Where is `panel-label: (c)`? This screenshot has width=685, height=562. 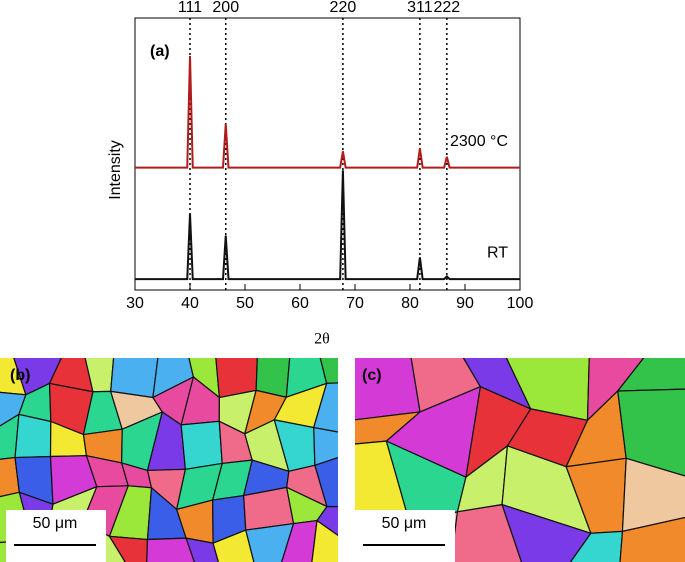
panel-label: (c) is located at coordinates (372, 375).